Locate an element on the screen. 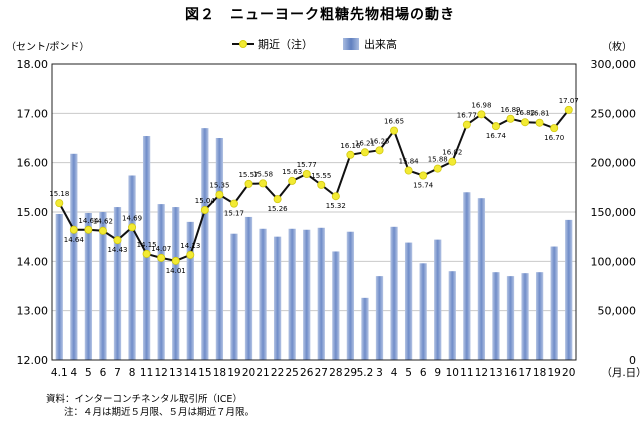  price-data-label: 16.65 is located at coordinates (394, 122).